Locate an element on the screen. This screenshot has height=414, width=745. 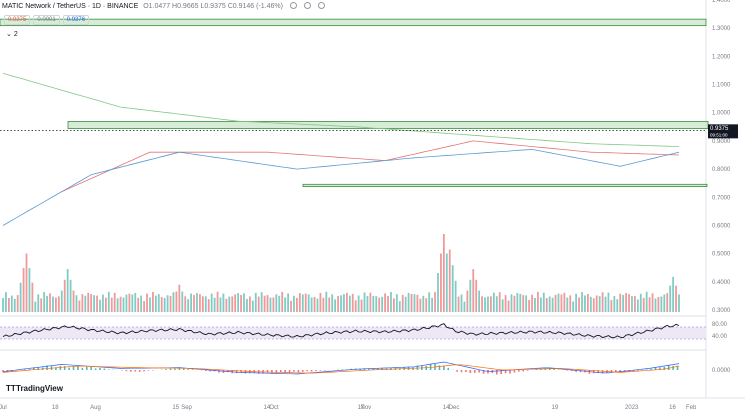
support-resistance-zone is located at coordinates (505, 185).